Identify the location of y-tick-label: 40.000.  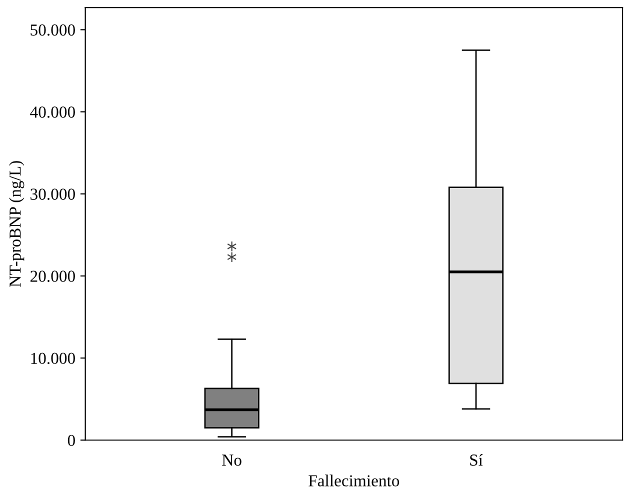
(52, 112).